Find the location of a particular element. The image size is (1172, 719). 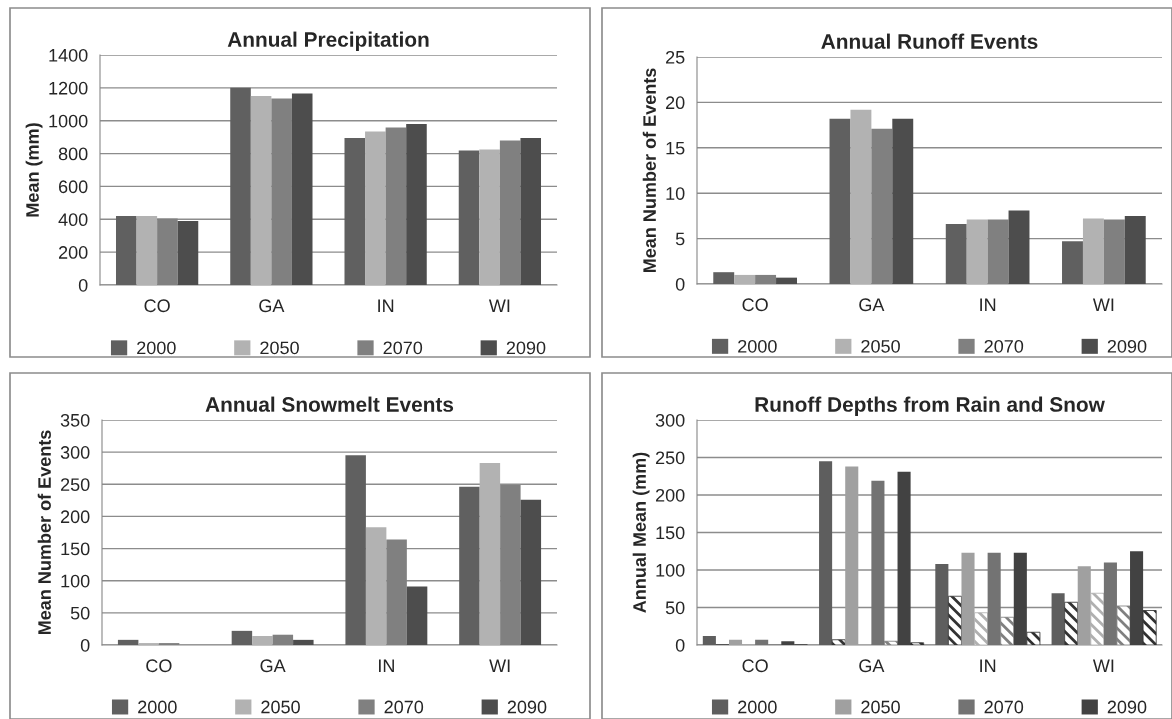

y-tick-label: 5 is located at coordinates (680, 239).